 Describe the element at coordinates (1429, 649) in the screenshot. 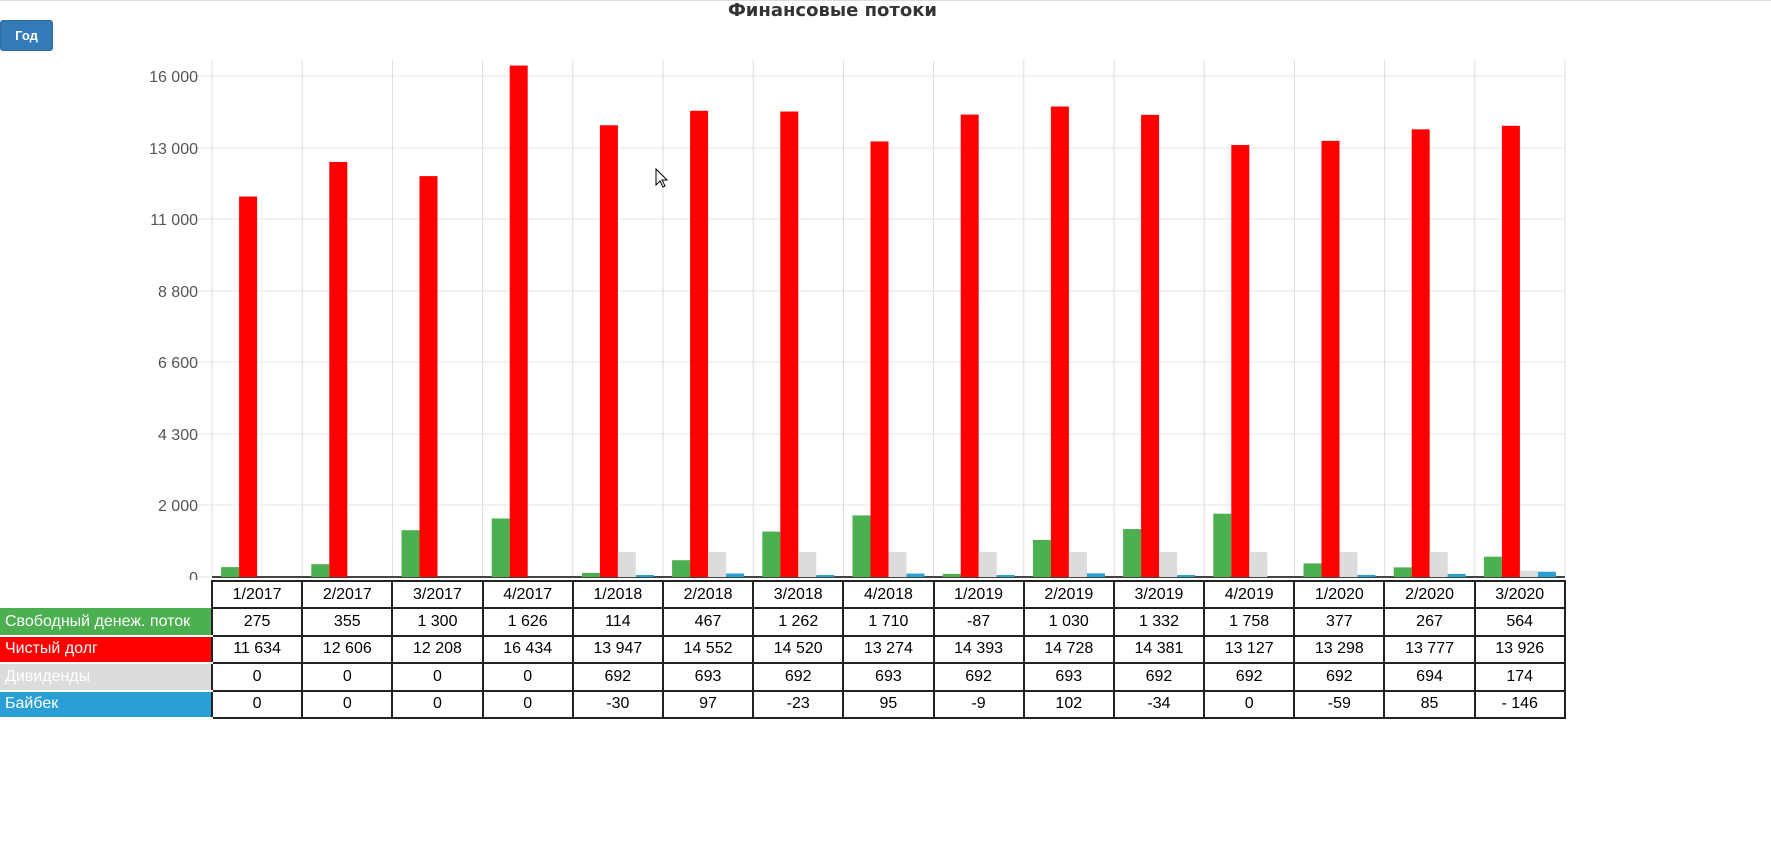

I see `table-cell: 13 777` at that location.